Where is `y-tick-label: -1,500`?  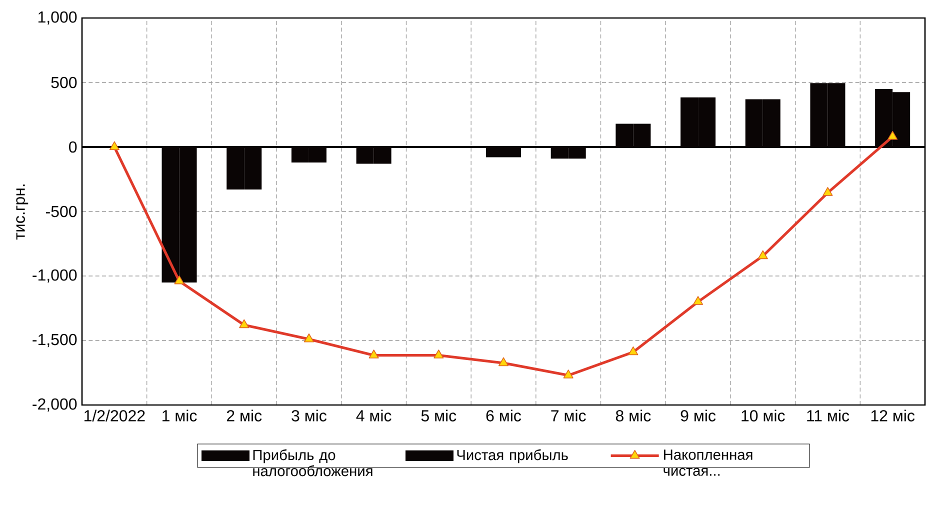 y-tick-label: -1,500 is located at coordinates (54, 341).